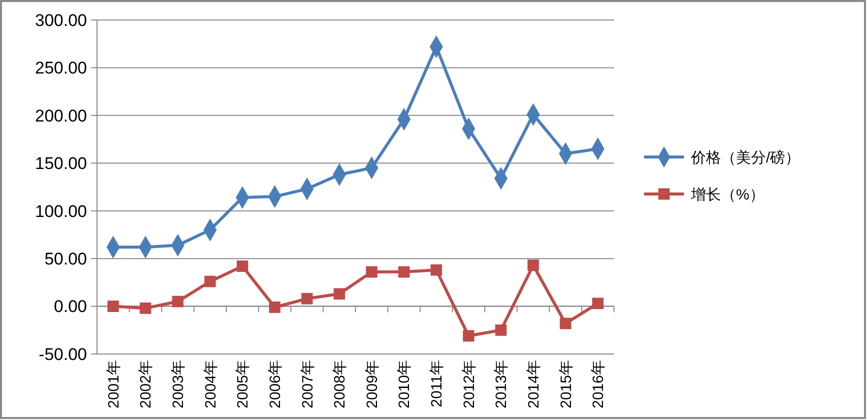  I want to click on y-tick-label: 300.00, so click(61, 20).